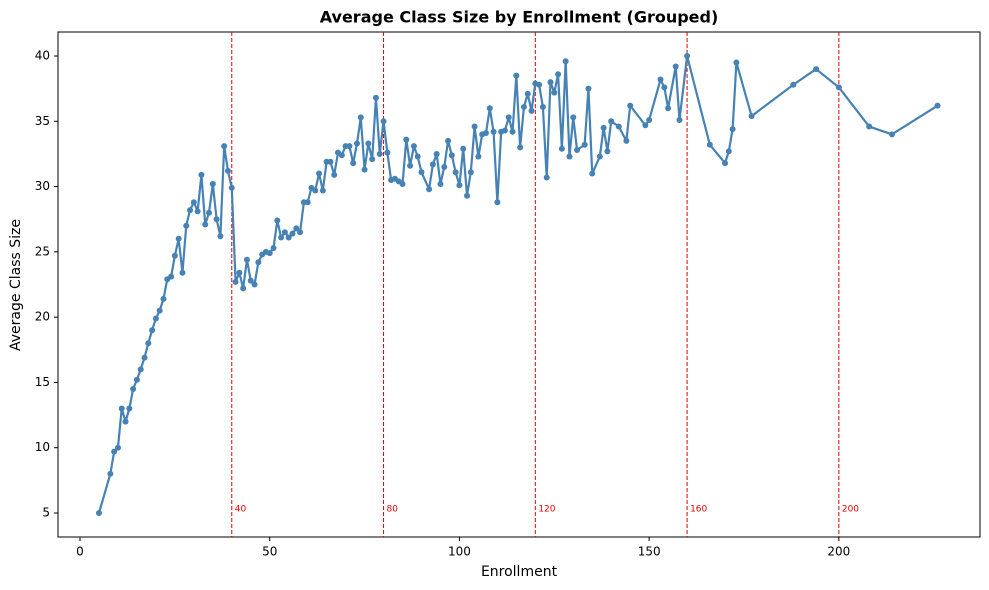 The width and height of the screenshot is (989, 590). What do you see at coordinates (42, 251) in the screenshot?
I see `y-tick-label: 25` at bounding box center [42, 251].